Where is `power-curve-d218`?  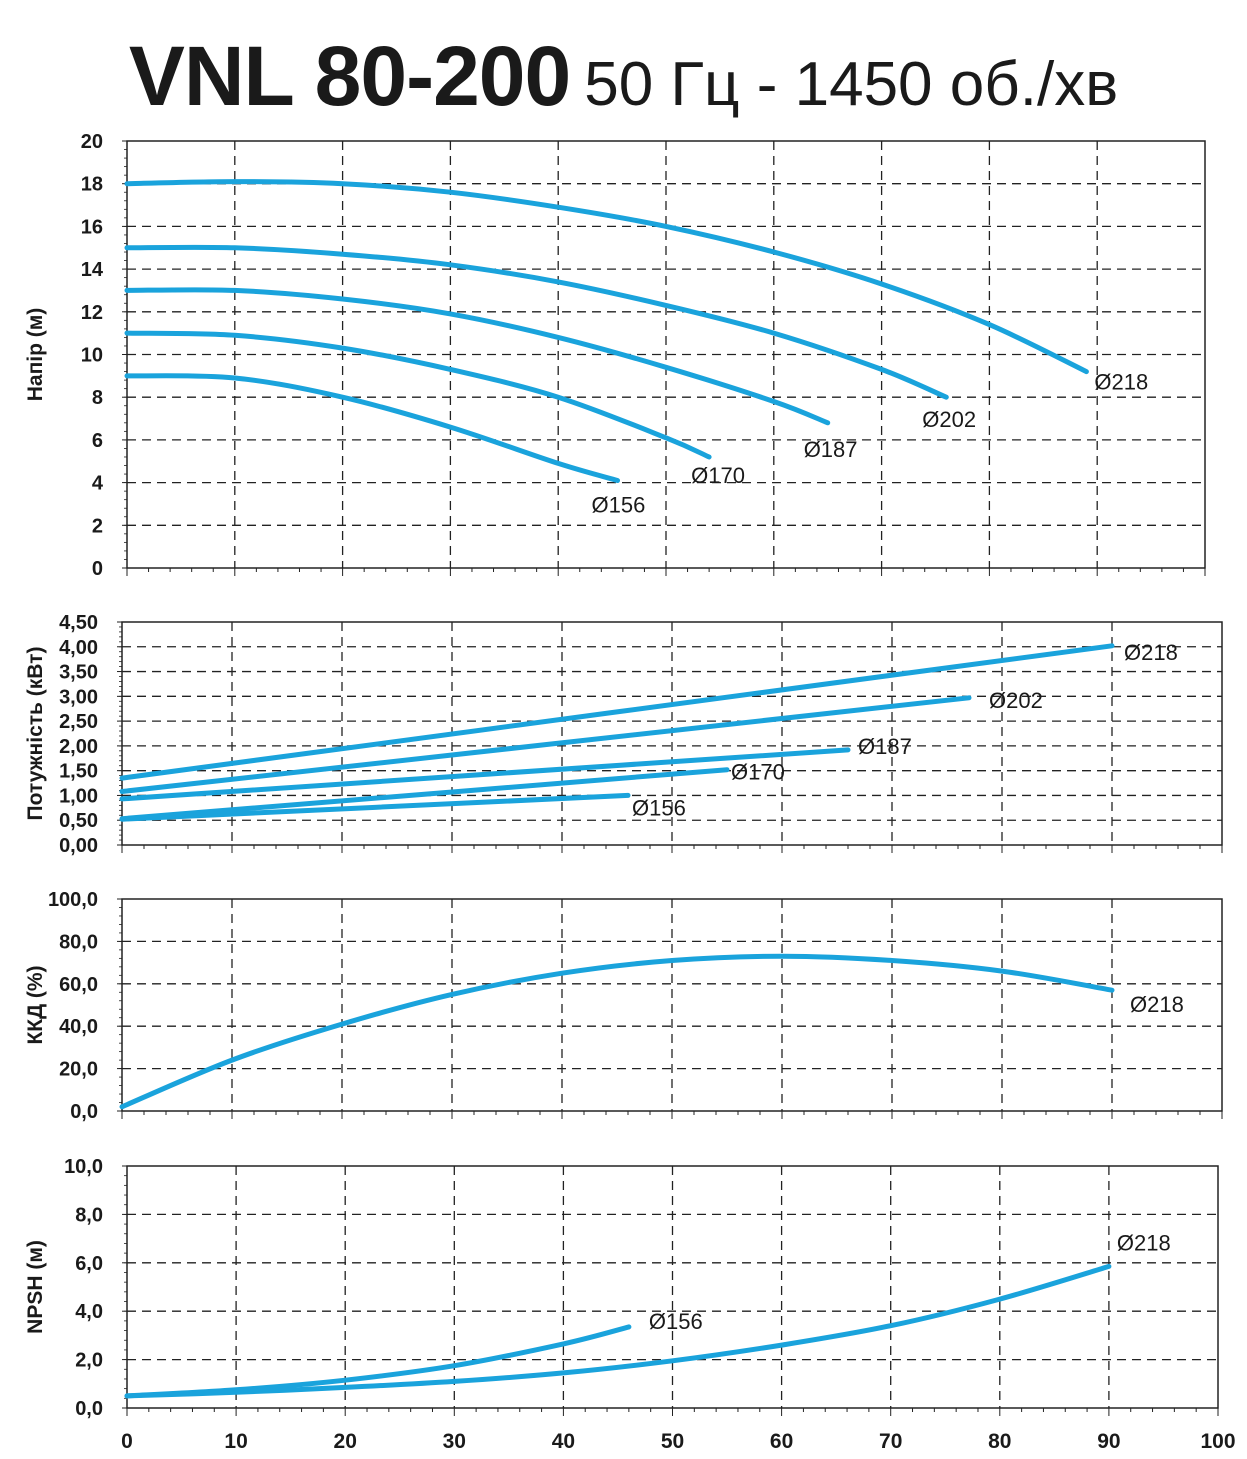
power-curve-d218 is located at coordinates (617, 712).